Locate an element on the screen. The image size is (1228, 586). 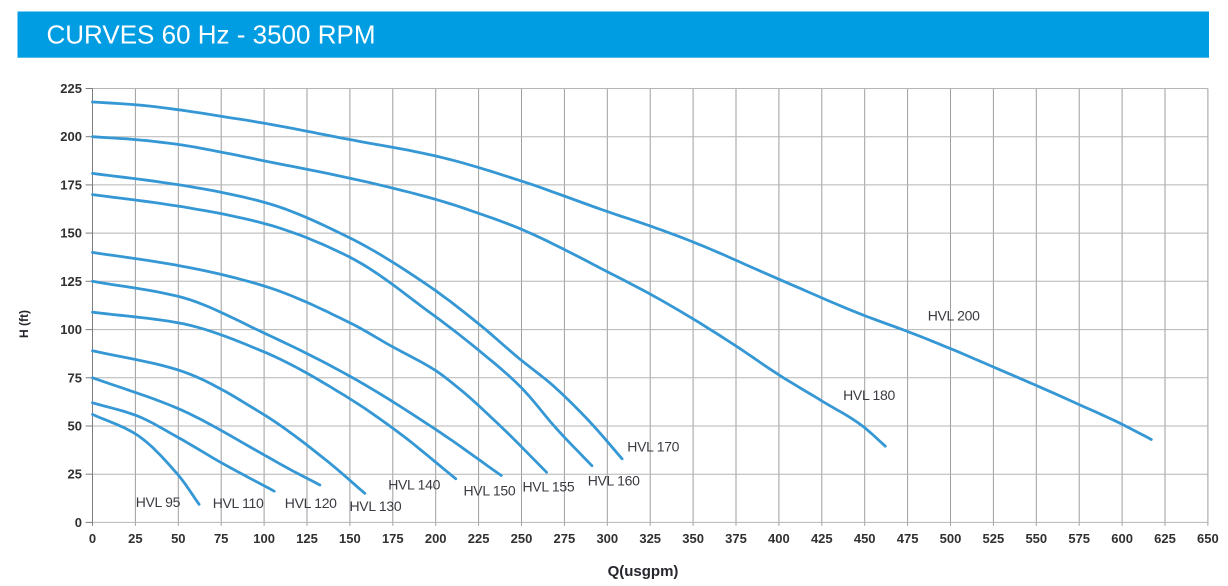
svg-text: HVL 150 is located at coordinates (490, 491).